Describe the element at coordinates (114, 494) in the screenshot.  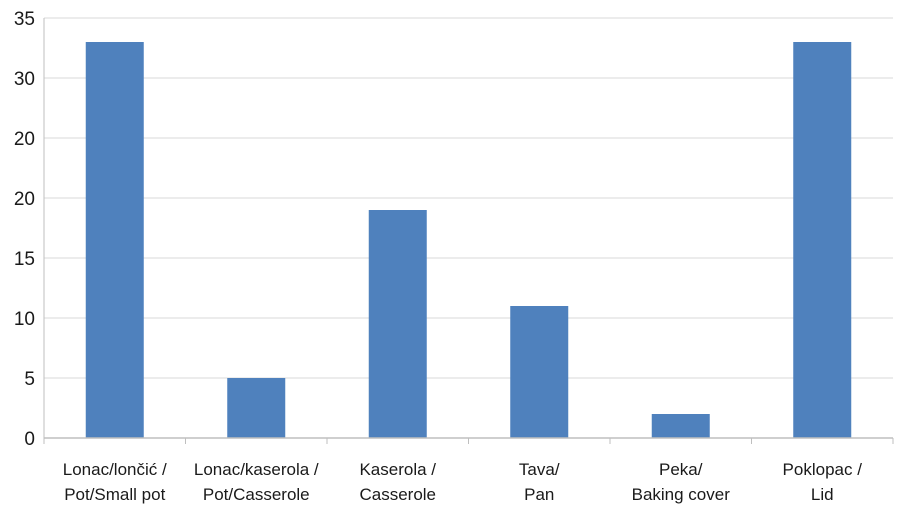
I see `x-tick-label: Pot/Small pot` at that location.